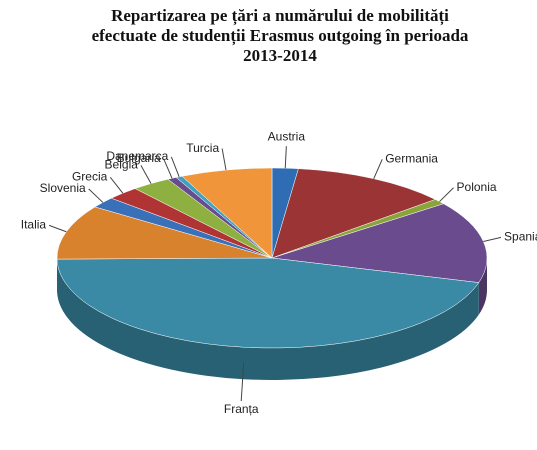 The image size is (537, 450). I want to click on slice-label: Grecia, so click(90, 177).